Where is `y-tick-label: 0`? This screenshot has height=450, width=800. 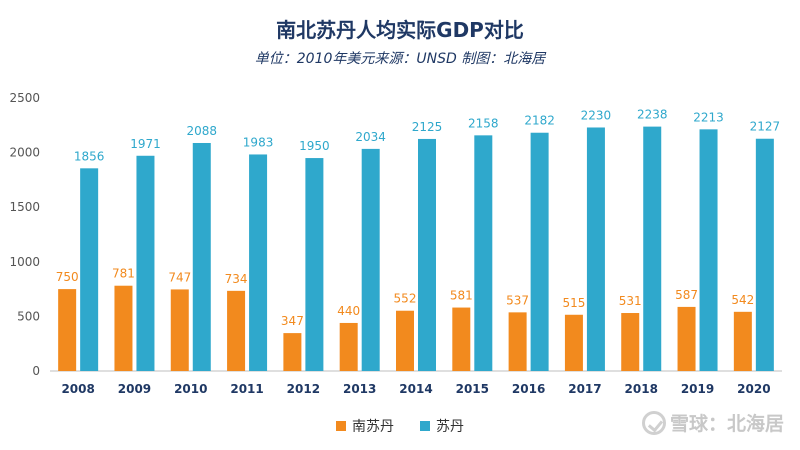
y-tick-label: 0 is located at coordinates (36, 371).